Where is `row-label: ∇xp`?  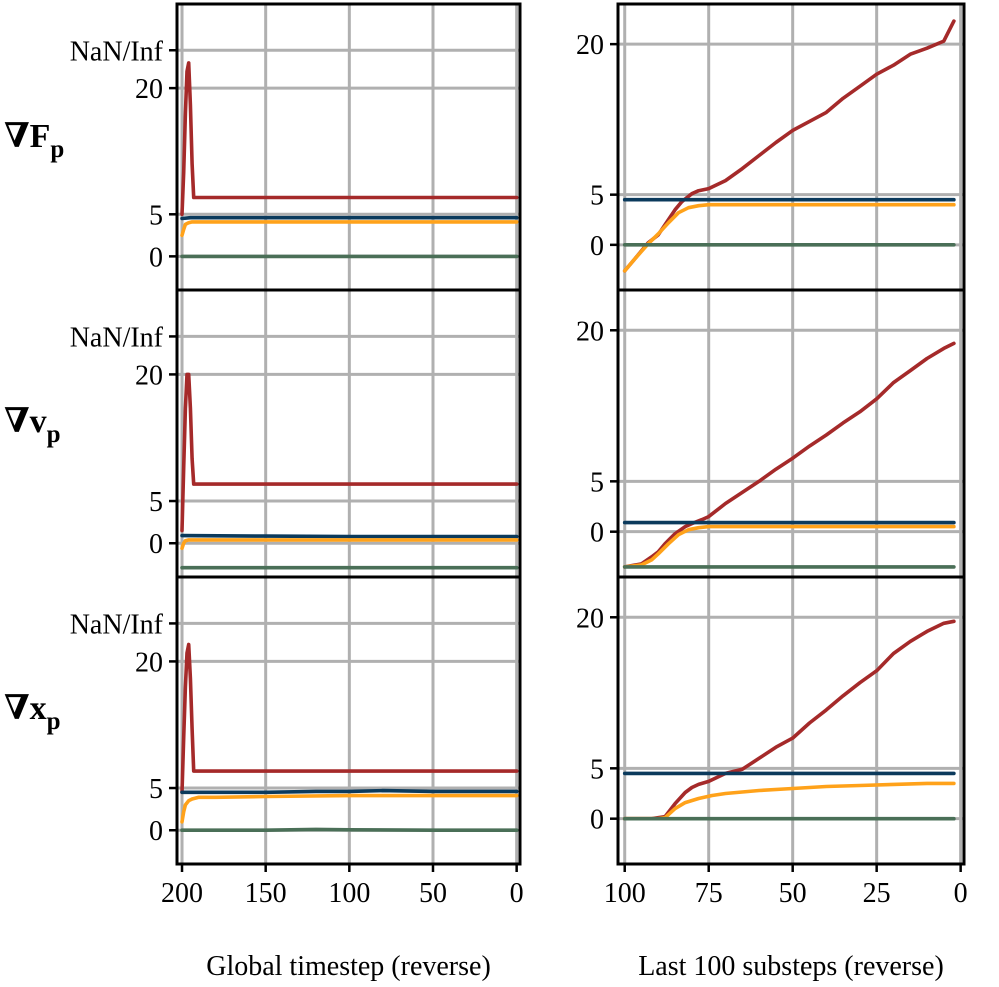 row-label: ∇xp is located at coordinates (32, 712).